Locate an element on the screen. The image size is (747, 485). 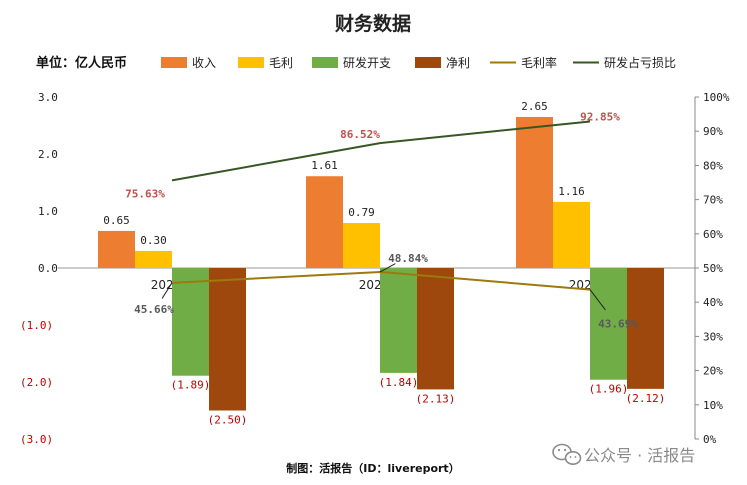
right-tick-label-100: 100% is located at coordinates (716, 97).